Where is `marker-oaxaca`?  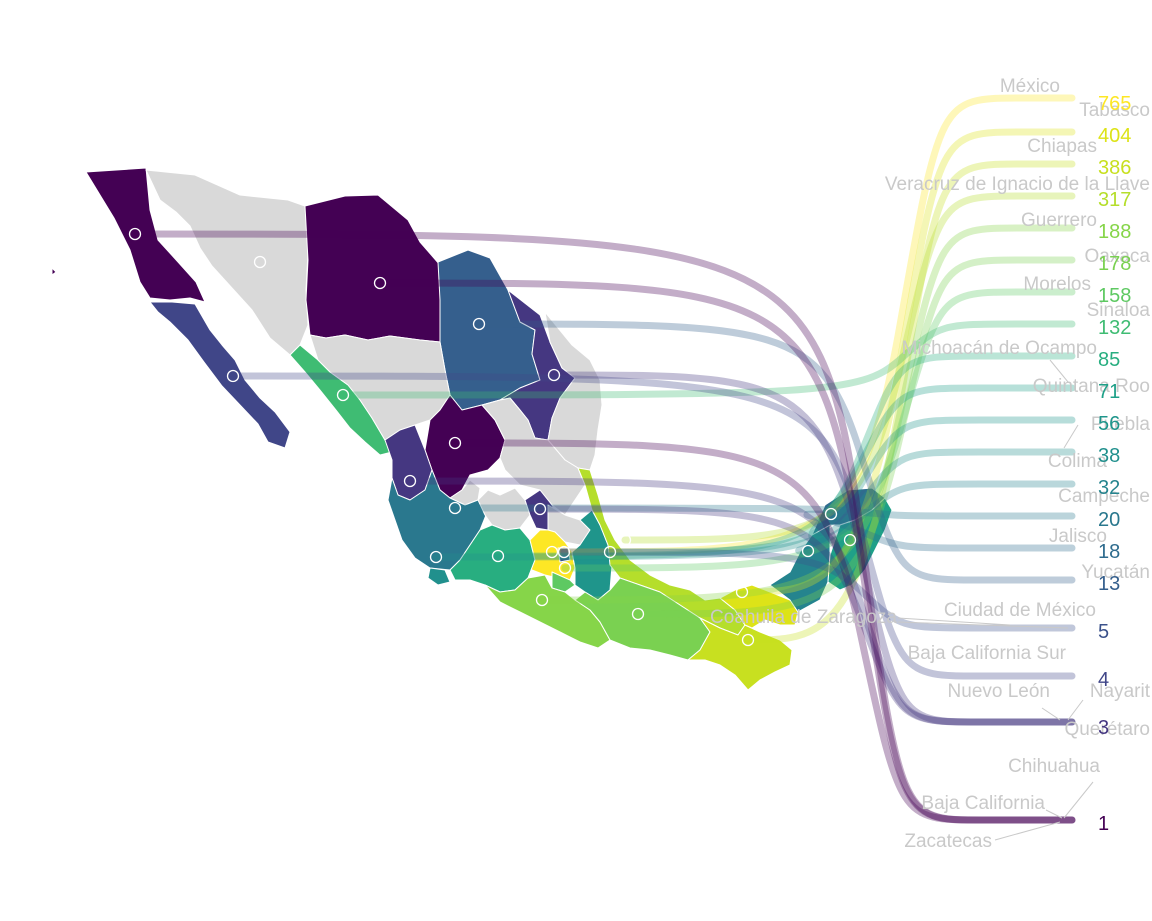 marker-oaxaca is located at coordinates (638, 614).